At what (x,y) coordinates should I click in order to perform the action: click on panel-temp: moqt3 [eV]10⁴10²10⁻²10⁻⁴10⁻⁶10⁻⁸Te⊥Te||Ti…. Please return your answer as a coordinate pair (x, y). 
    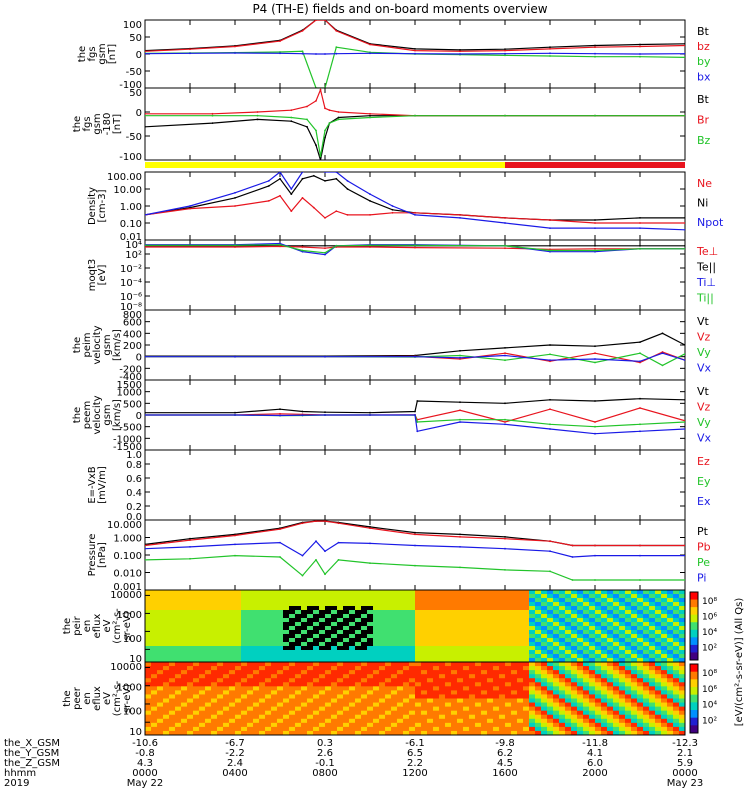
    Looking at the image, I should click on (402, 276).